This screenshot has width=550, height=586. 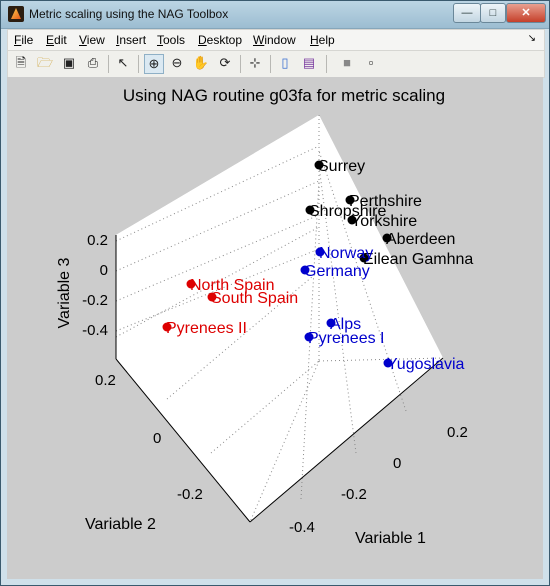 What do you see at coordinates (177, 62) in the screenshot?
I see `zoom-out-icon: ⊖` at bounding box center [177, 62].